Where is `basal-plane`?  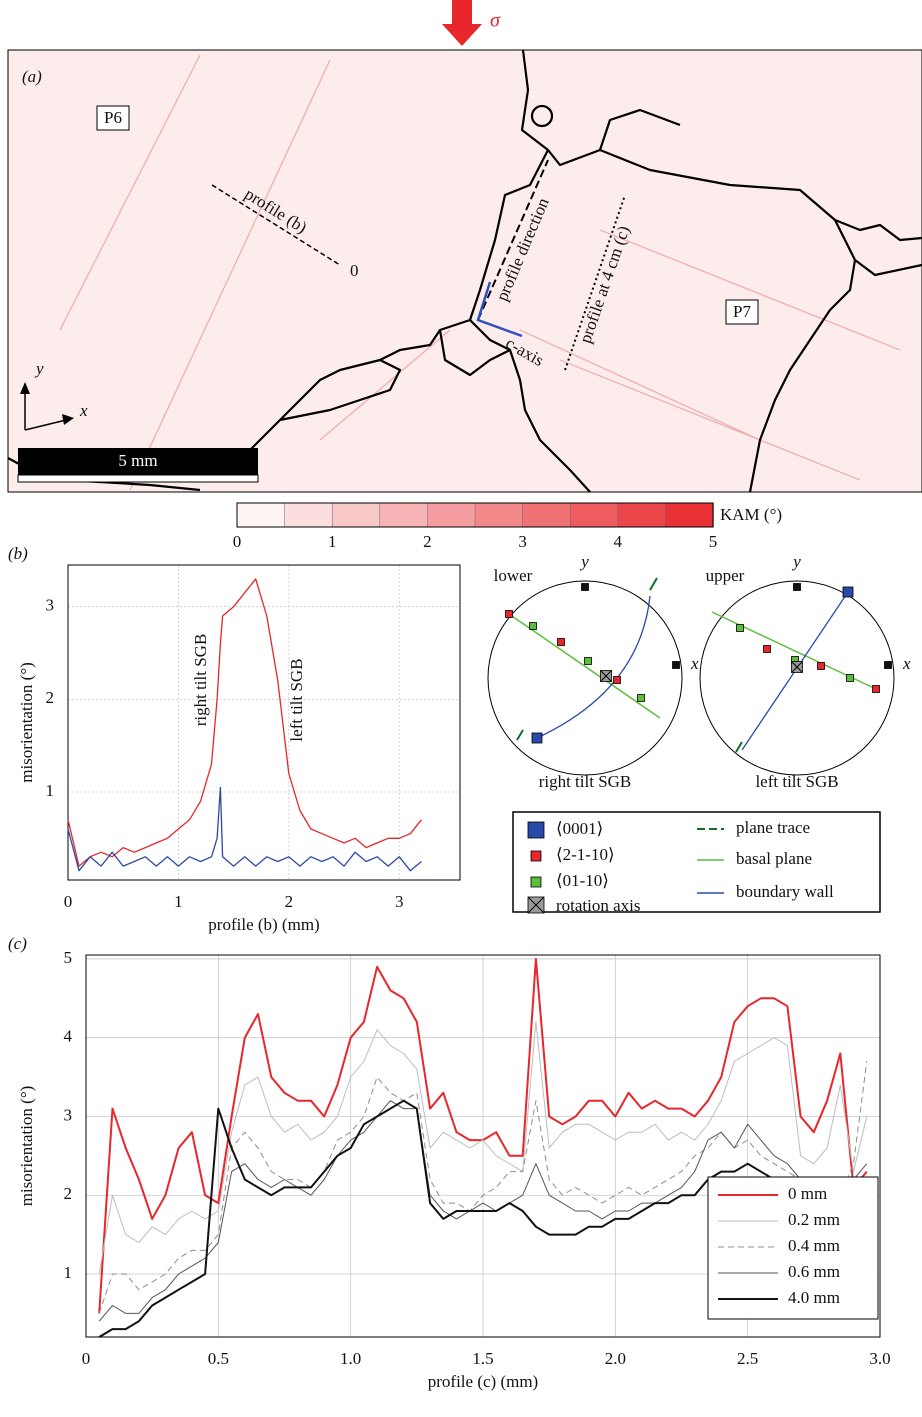 basal-plane is located at coordinates (584, 666).